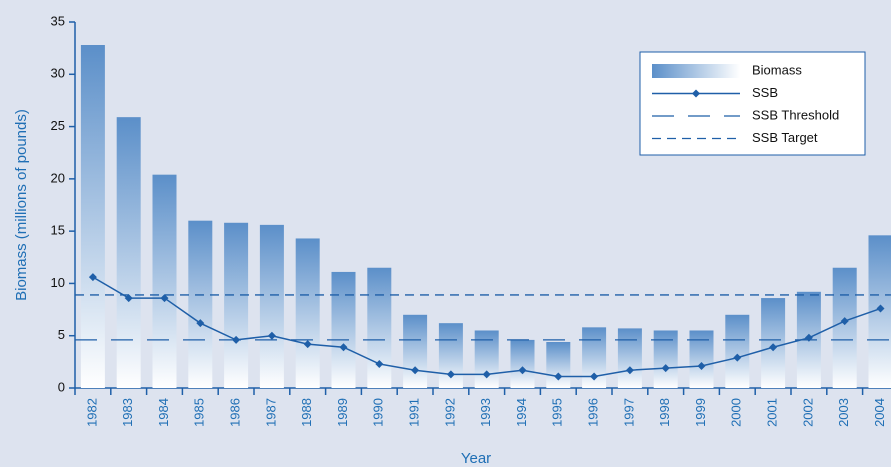  Describe the element at coordinates (378, 412) in the screenshot. I see `x-tick-label: 1990` at that location.